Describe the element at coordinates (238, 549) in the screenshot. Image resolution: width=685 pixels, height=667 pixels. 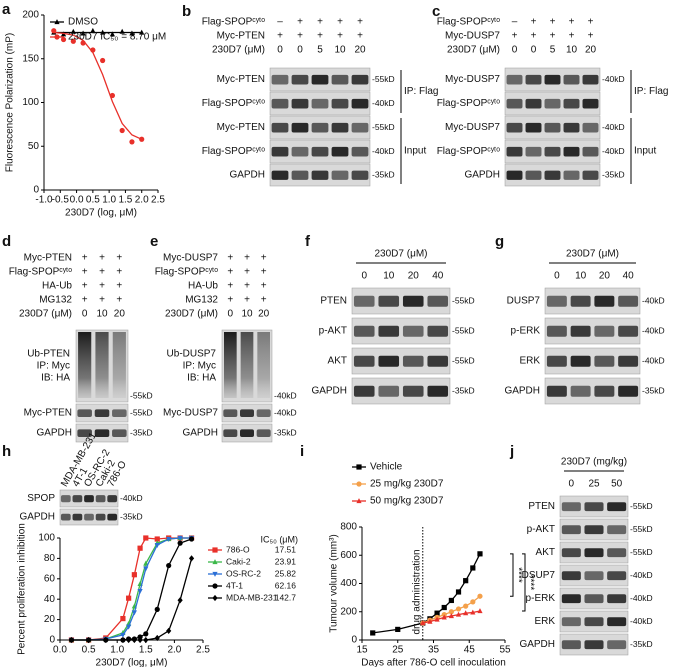
I see `legend-label: 786-O` at that location.